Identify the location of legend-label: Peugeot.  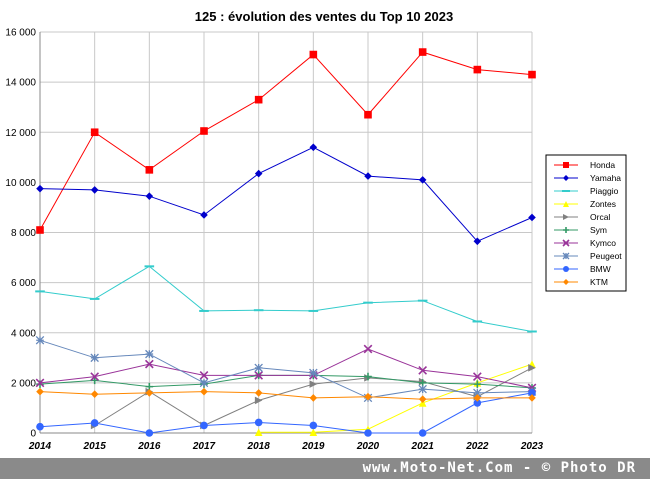
(606, 256).